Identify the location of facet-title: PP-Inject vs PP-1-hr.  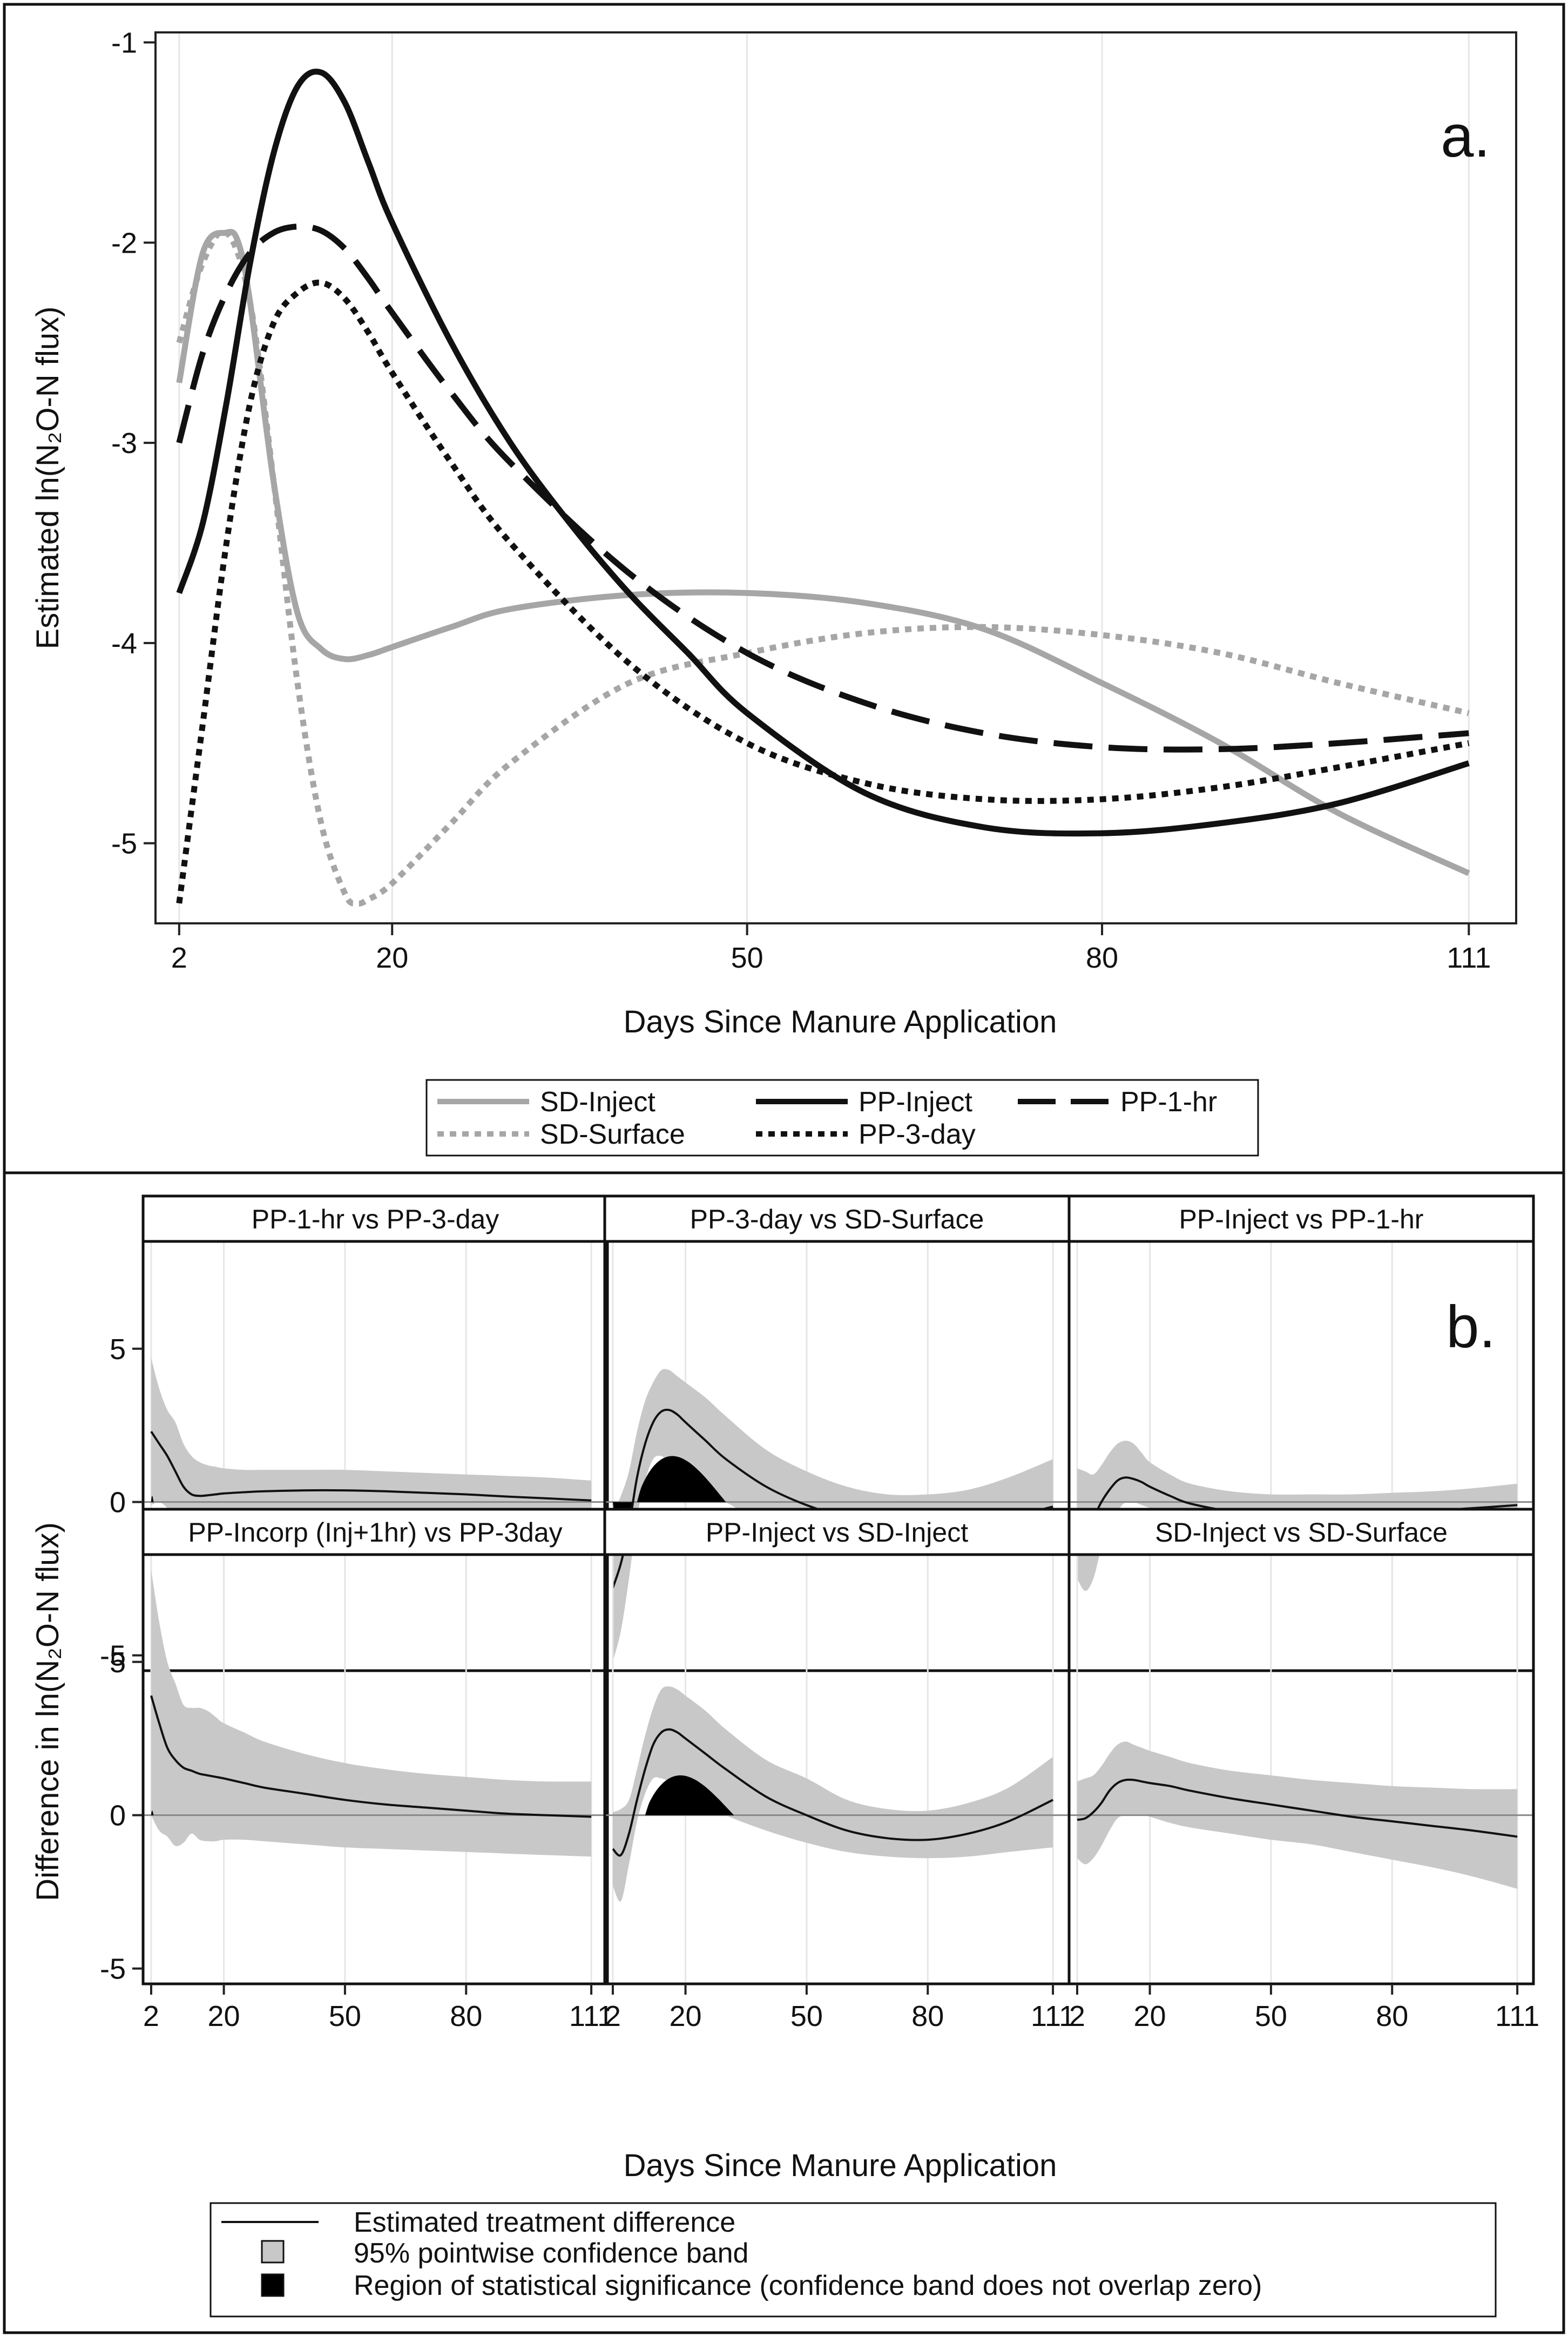
(1301, 1219).